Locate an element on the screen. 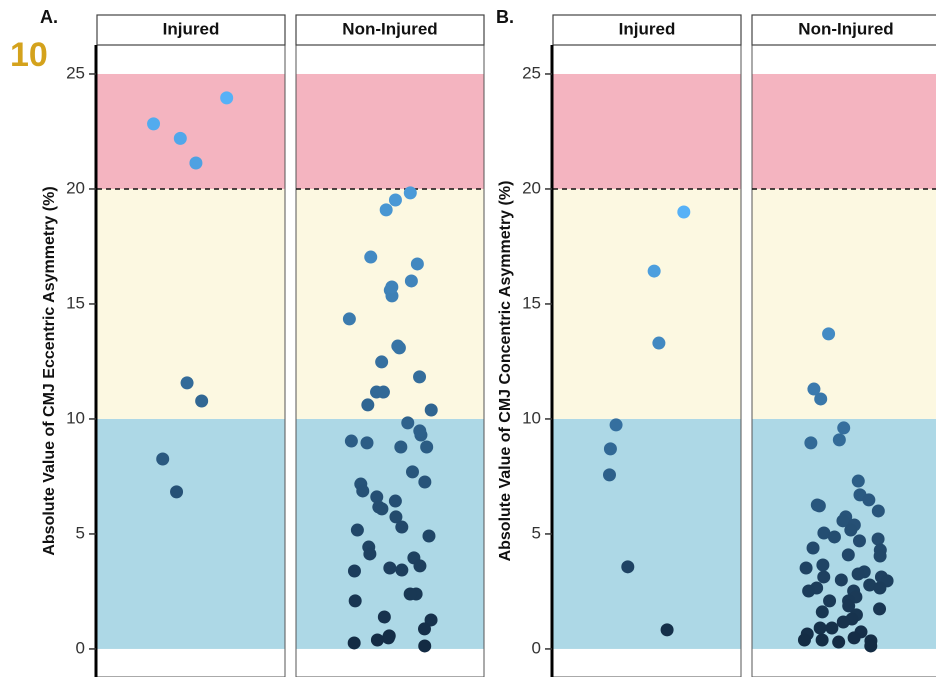 Image resolution: width=936 pixels, height=677 pixels. facet-label: Non-Injured is located at coordinates (845, 28).